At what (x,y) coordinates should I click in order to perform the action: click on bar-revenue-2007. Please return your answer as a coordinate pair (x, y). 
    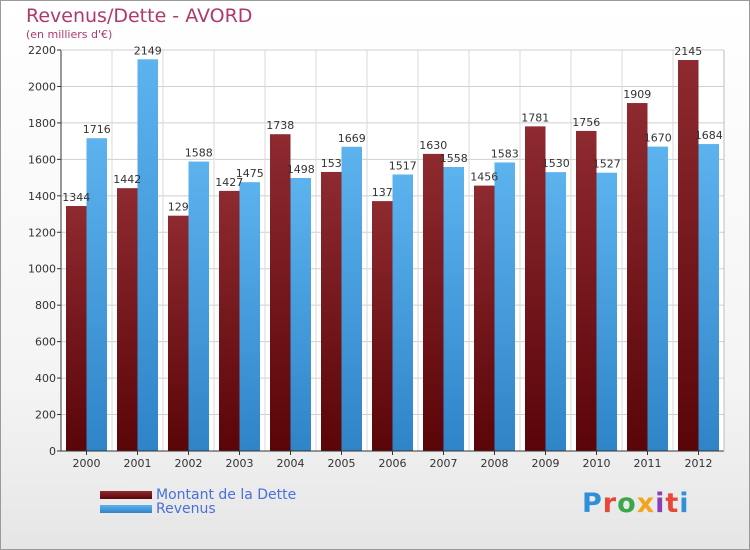
    Looking at the image, I should click on (453, 309).